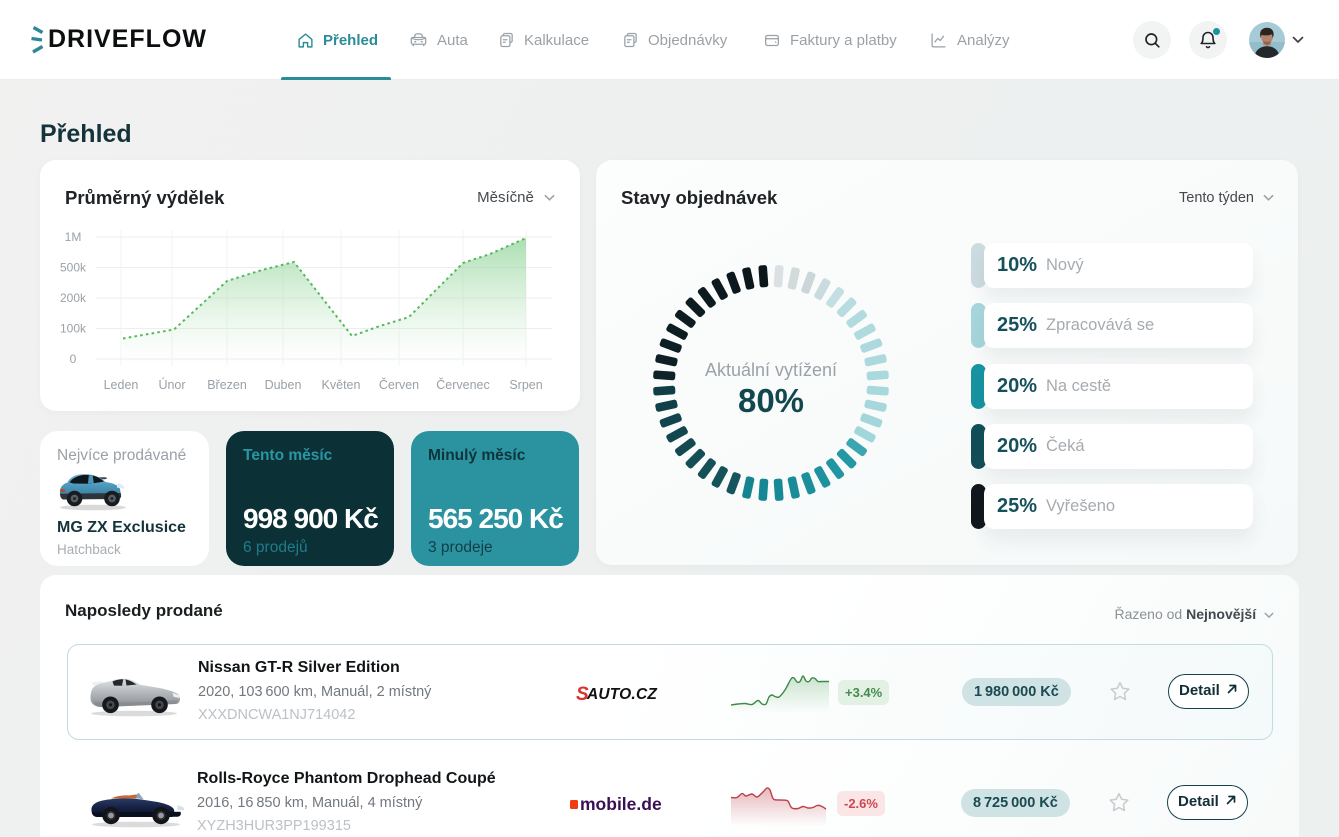 The image size is (1339, 837). What do you see at coordinates (399, 384) in the screenshot?
I see `svg-text: Červen` at bounding box center [399, 384].